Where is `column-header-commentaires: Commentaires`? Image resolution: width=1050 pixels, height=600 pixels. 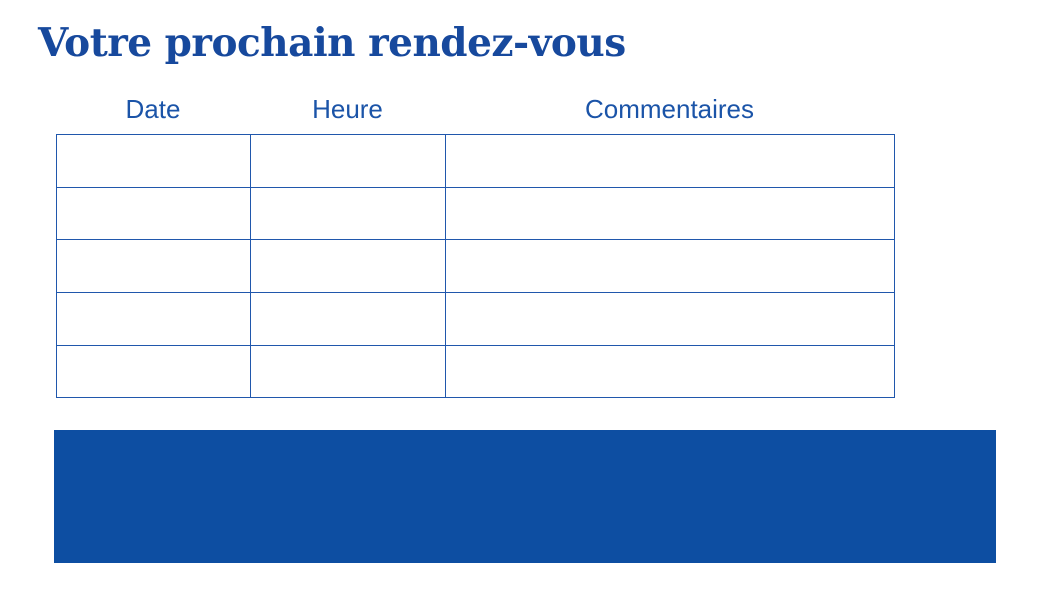
column-header-commentaires: Commentaires is located at coordinates (669, 109).